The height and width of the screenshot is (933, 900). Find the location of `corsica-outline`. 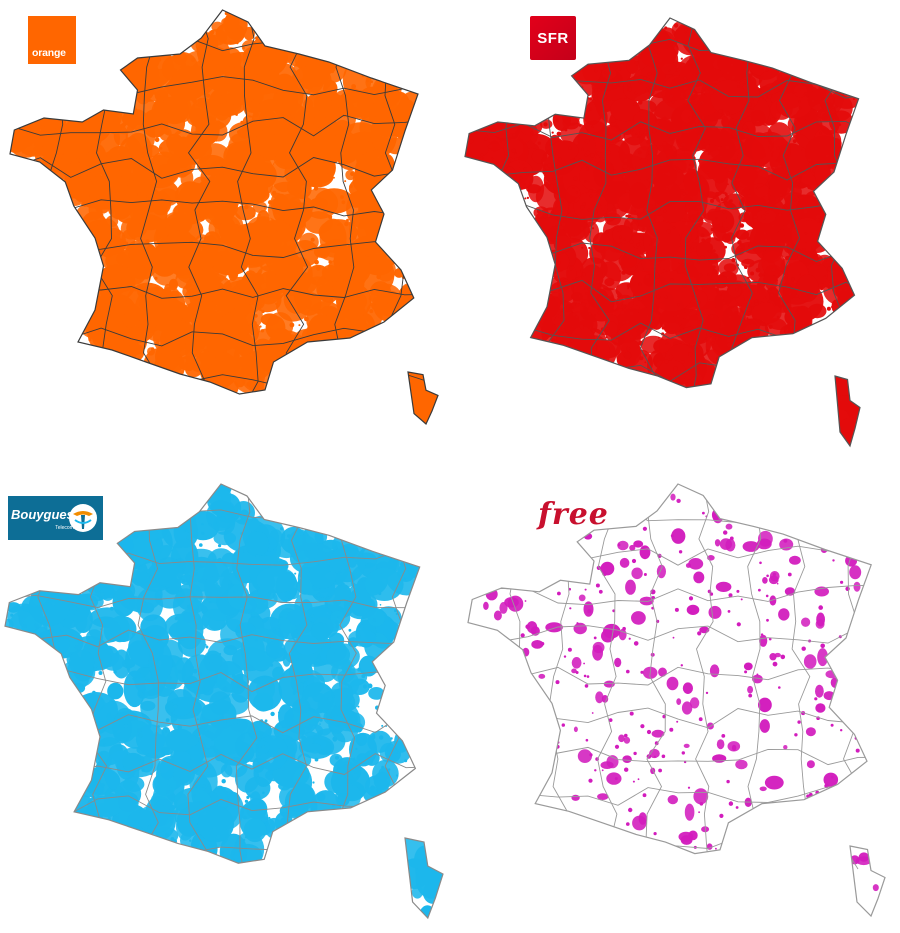

corsica-outline is located at coordinates (423, 398).